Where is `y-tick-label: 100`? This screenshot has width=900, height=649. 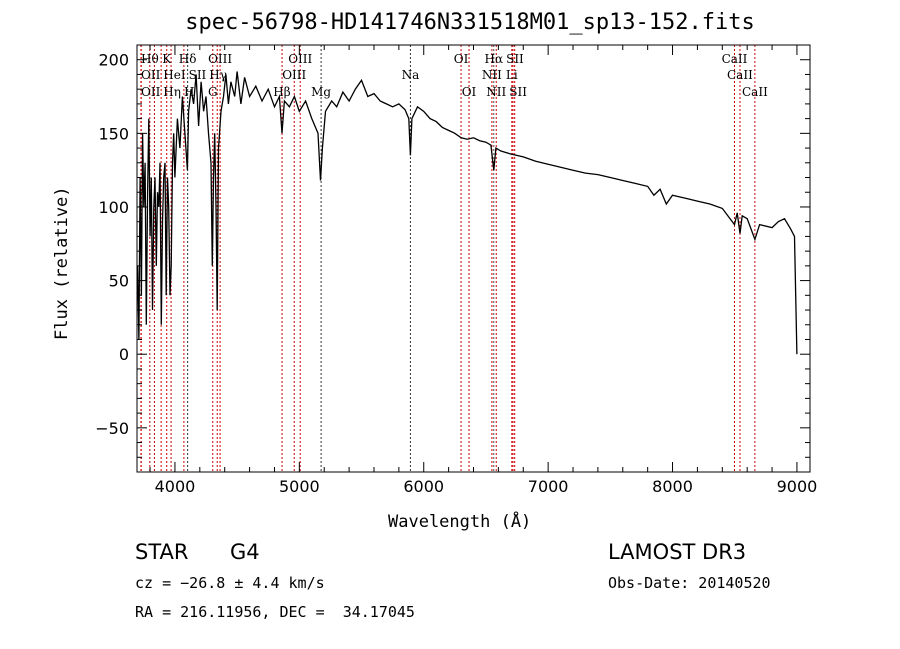 y-tick-label: 100 is located at coordinates (113, 207).